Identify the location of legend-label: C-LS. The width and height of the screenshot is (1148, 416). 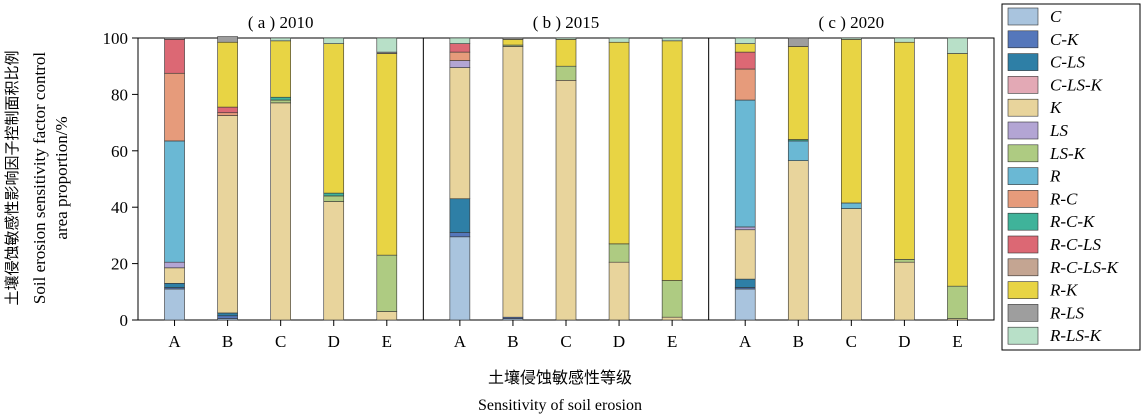
(1067, 62).